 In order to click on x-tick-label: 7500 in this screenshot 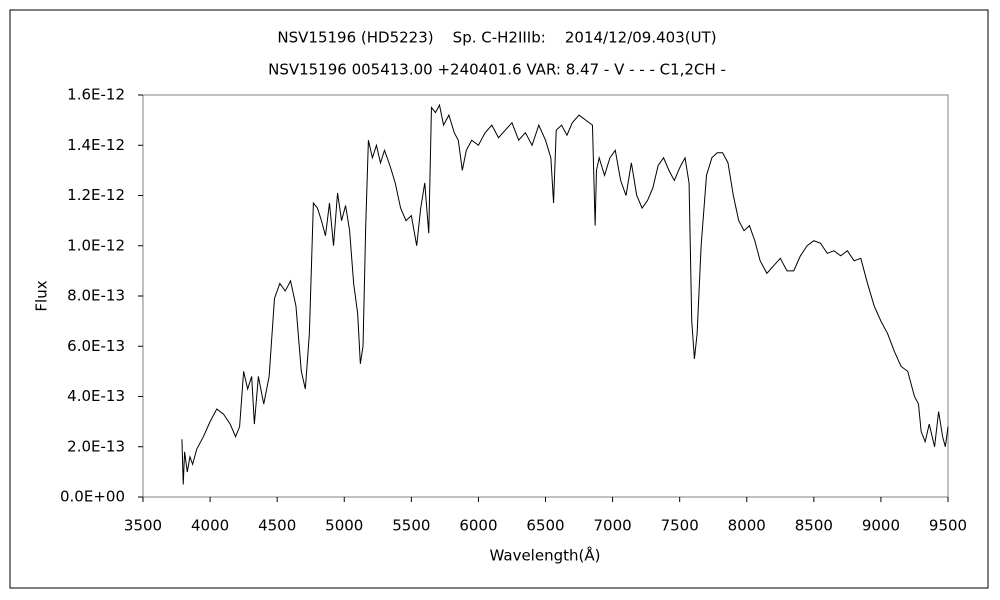, I will do `click(680, 526)`.